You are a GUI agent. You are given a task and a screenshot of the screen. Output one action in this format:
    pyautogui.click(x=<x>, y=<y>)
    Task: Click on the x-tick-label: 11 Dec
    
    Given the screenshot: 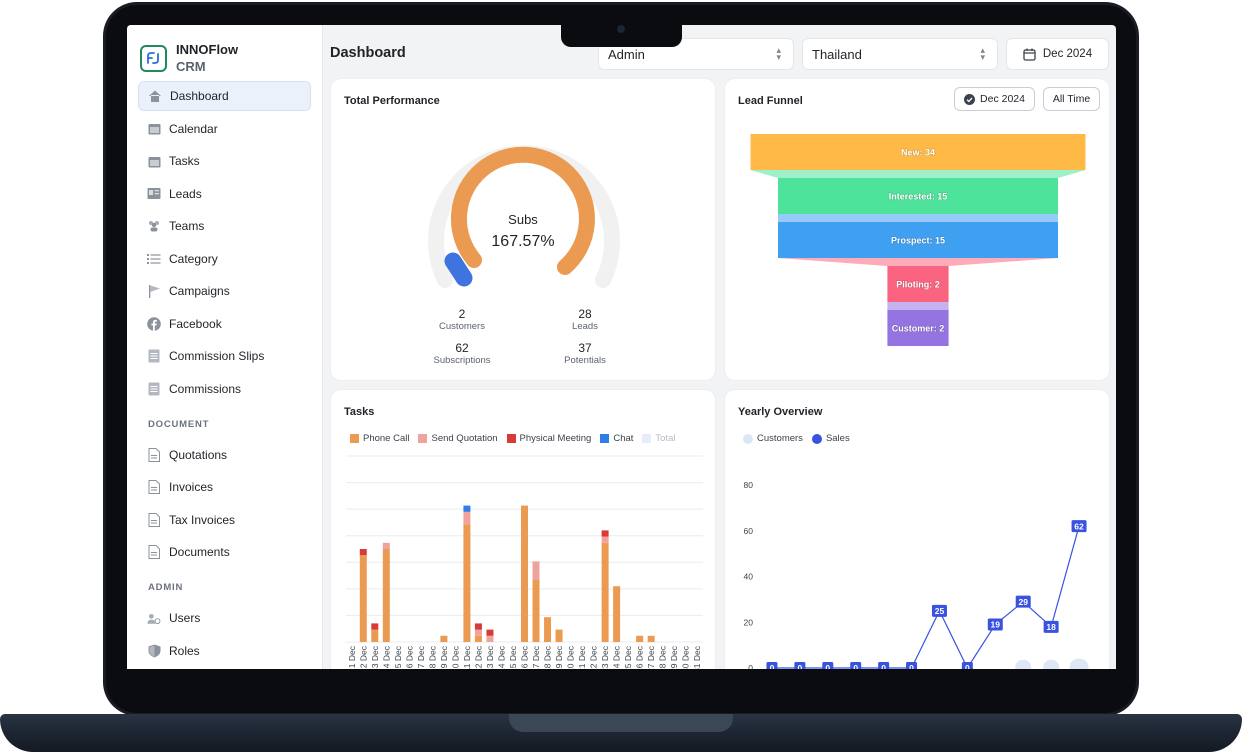 What is the action you would take?
    pyautogui.click(x=467, y=657)
    